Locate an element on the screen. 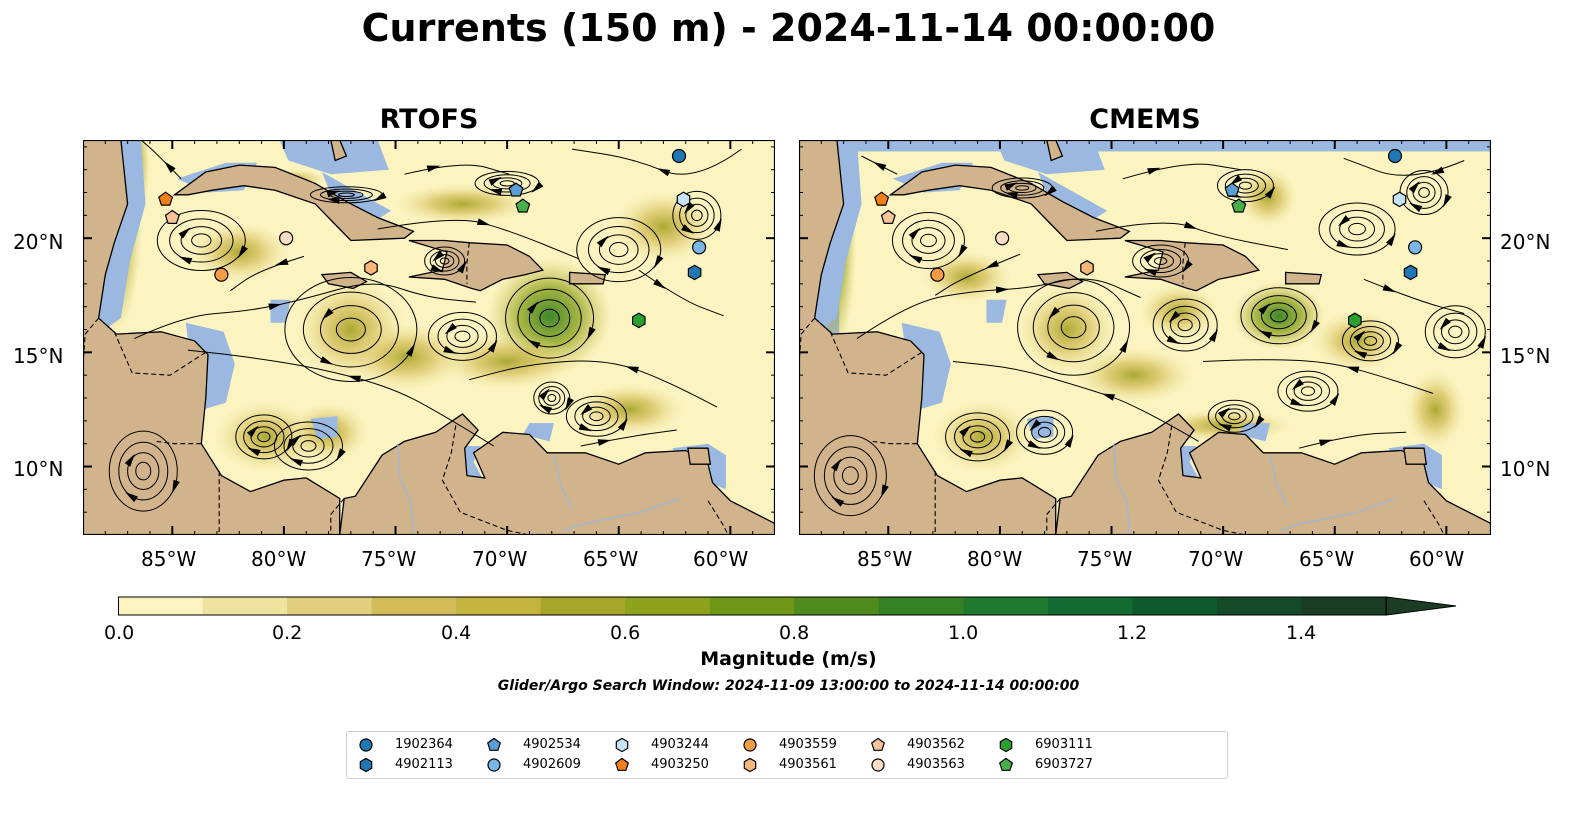 This screenshot has height=827, width=1577. panel-title-cmems: CMEMS is located at coordinates (1145, 119).